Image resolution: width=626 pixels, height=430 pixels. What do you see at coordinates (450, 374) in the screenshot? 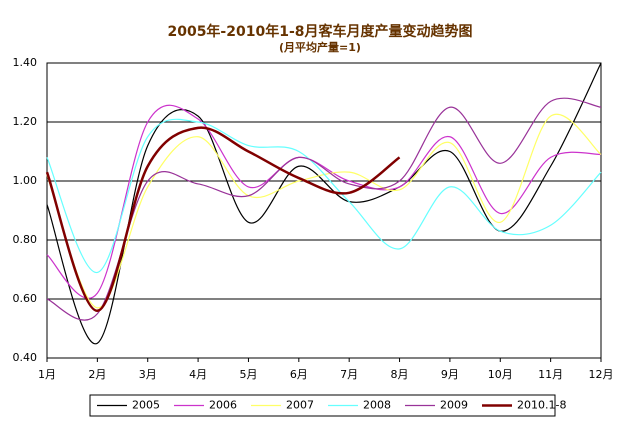
I see `x-tick-label: 9月` at bounding box center [450, 374].